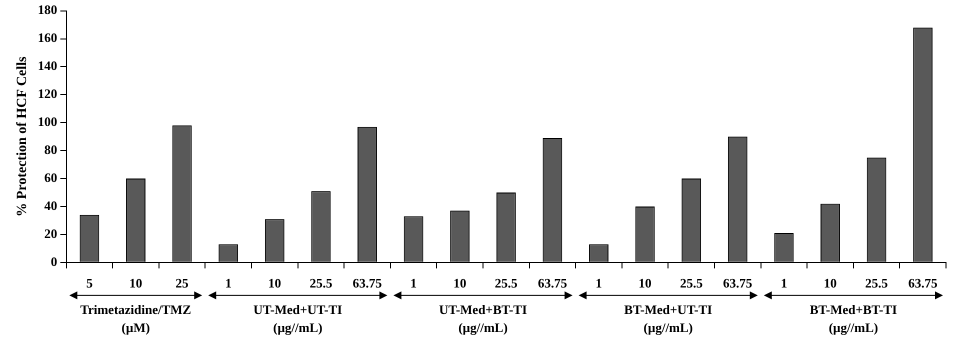  What do you see at coordinates (48, 121) in the screenshot?
I see `y-tick-label: 100` at bounding box center [48, 121].